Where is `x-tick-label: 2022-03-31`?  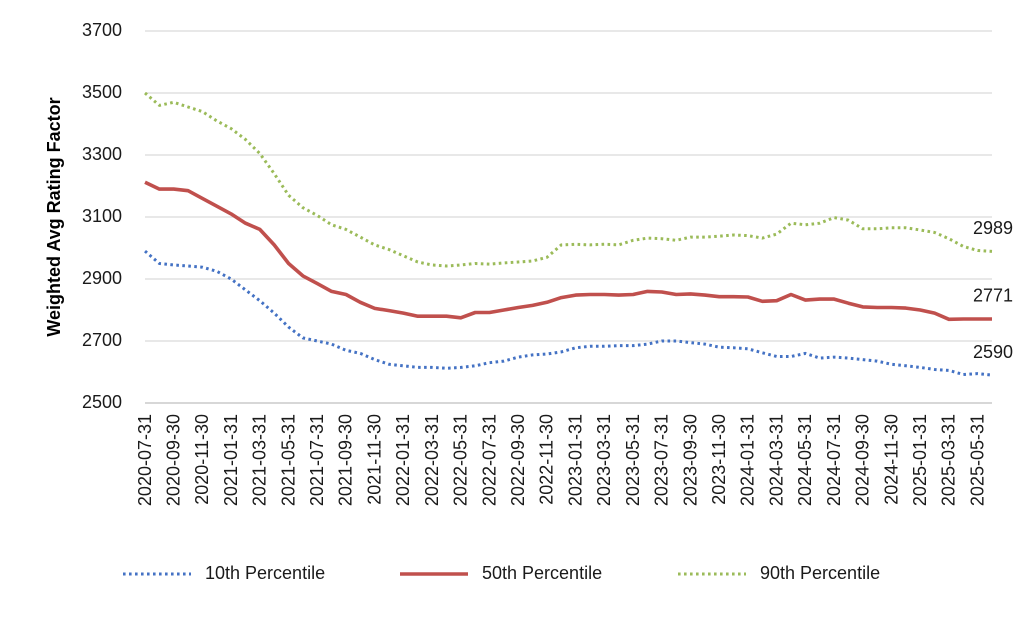
x-tick-label: 2022-03-31 is located at coordinates (432, 460).